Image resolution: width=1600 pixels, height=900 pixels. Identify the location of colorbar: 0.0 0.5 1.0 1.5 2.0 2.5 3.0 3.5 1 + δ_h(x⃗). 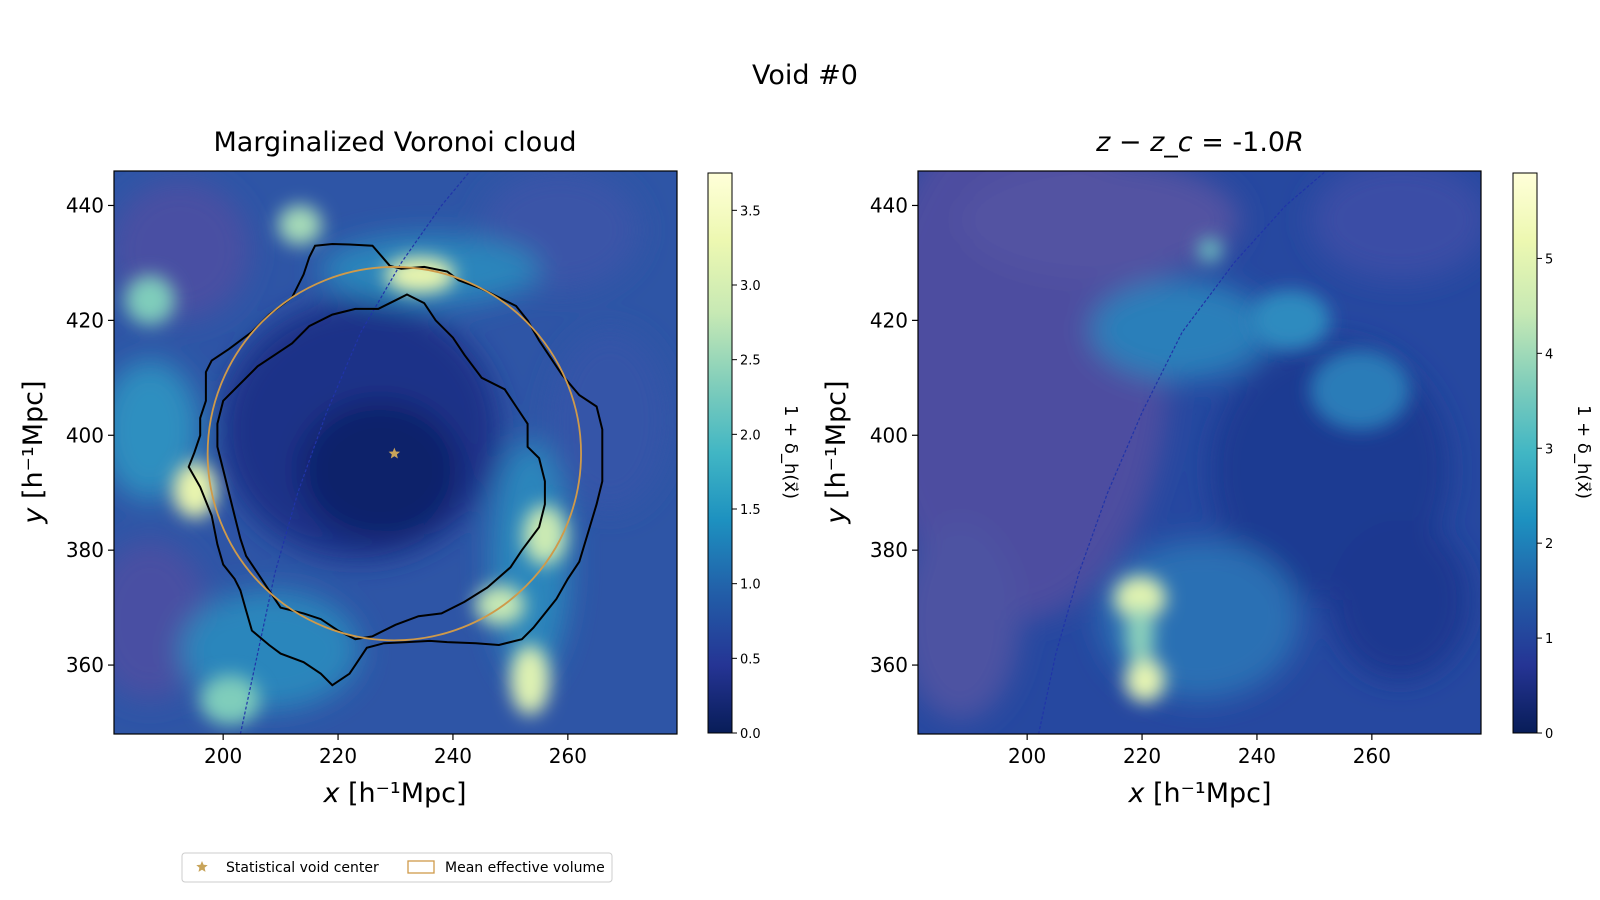
(754, 457).